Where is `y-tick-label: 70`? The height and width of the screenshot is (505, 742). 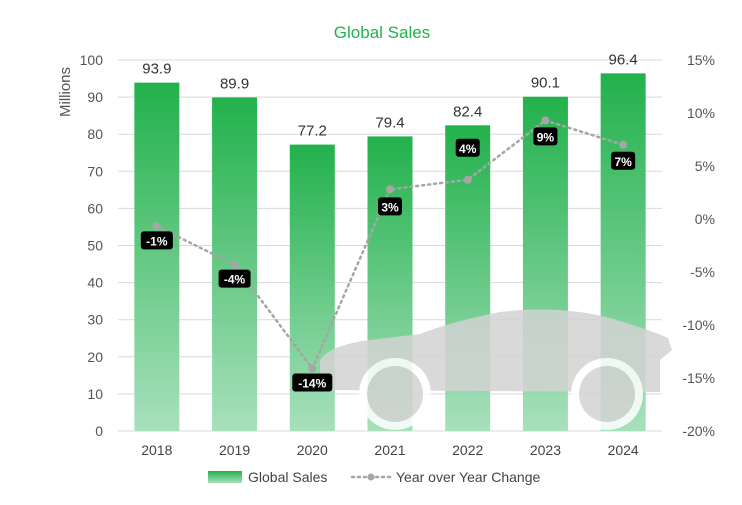
y-tick-label: 70 is located at coordinates (95, 171).